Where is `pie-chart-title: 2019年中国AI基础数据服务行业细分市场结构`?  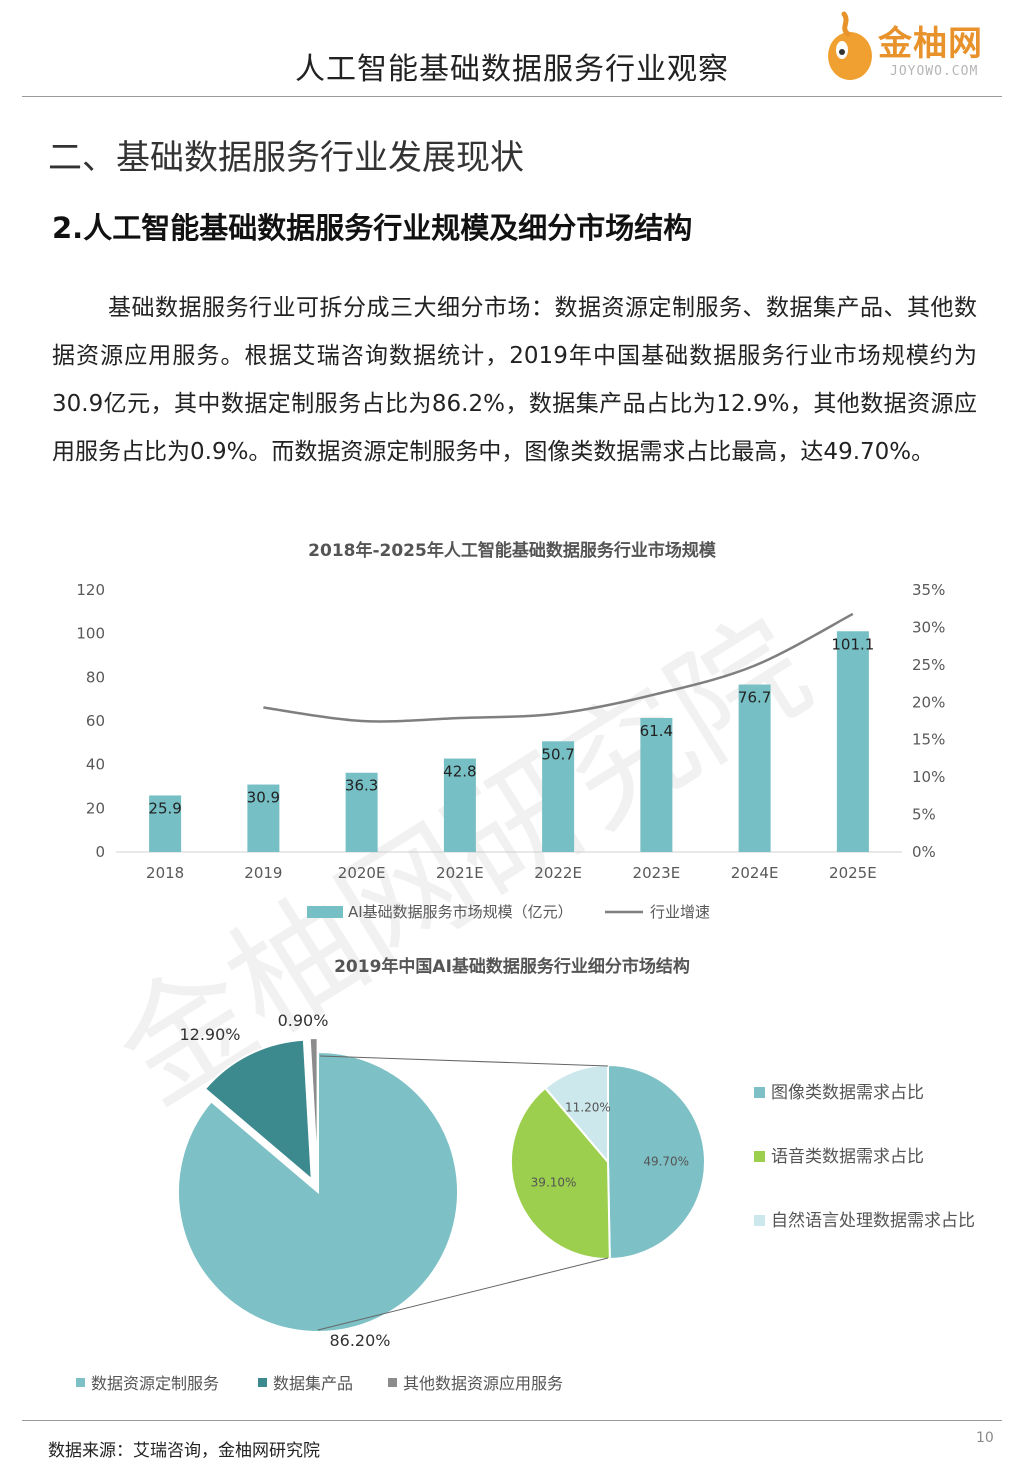
pie-chart-title: 2019年中国AI基础数据服务行业细分市场结构 is located at coordinates (512, 966).